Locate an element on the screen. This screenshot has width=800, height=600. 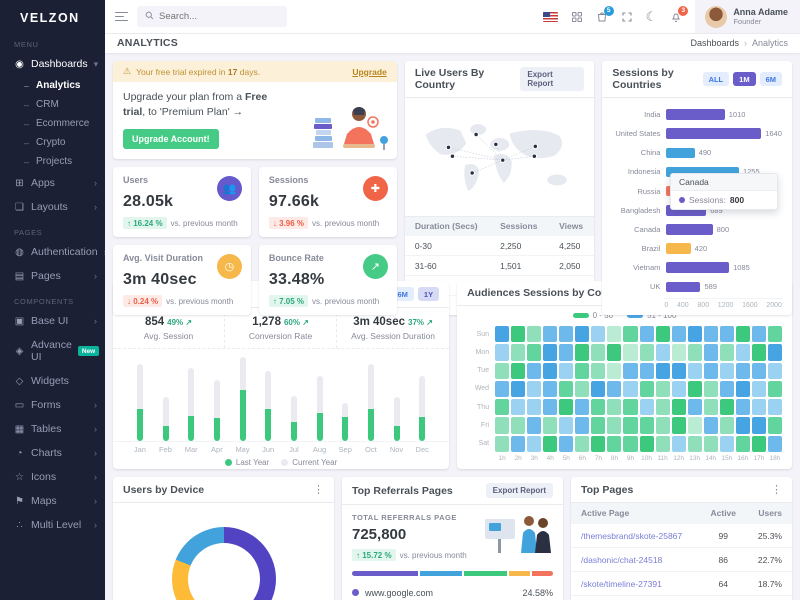
export-report-button: Export Report is located at coordinates (552, 79).